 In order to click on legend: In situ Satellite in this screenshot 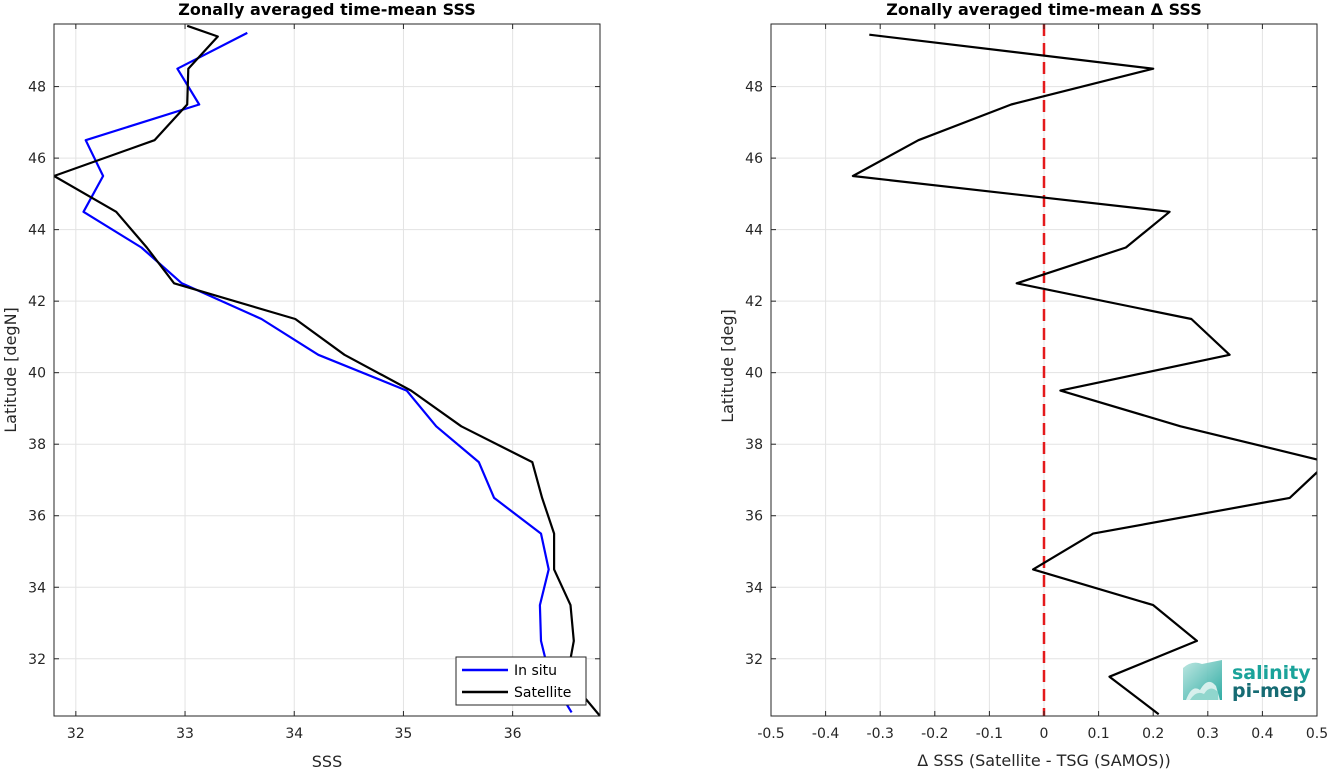, I will do `click(521, 681)`.